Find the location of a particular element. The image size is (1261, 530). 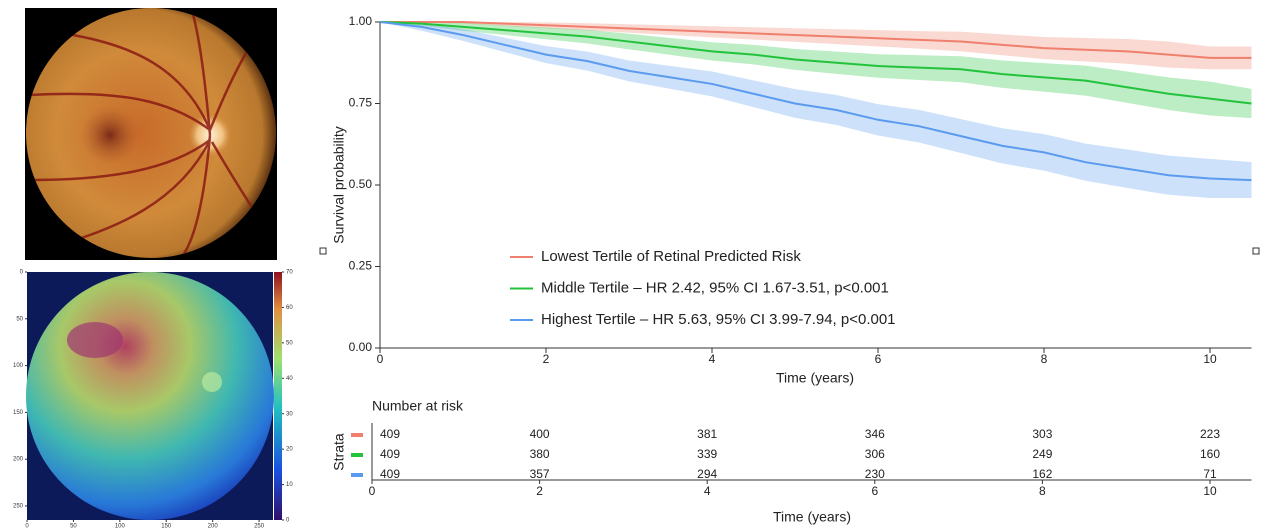

legend-label: Lowest Tertile of Retinal Predicted Risk is located at coordinates (671, 256).